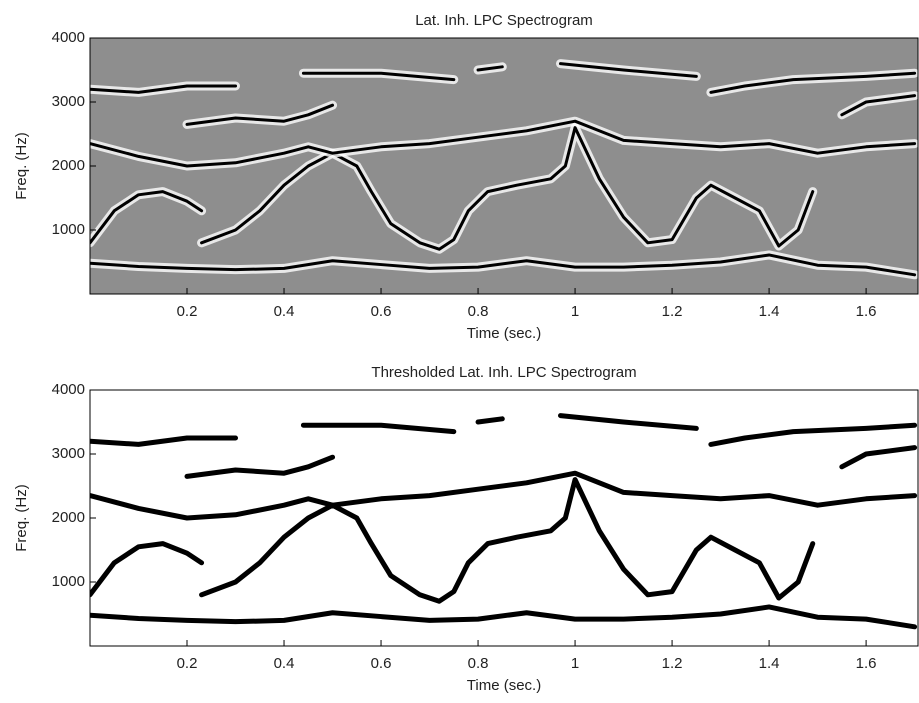 The width and height of the screenshot is (919, 703). What do you see at coordinates (503, 372) in the screenshot?
I see `chart-title: Thresholded Lat. Inh. LPC Spectrogram` at bounding box center [503, 372].